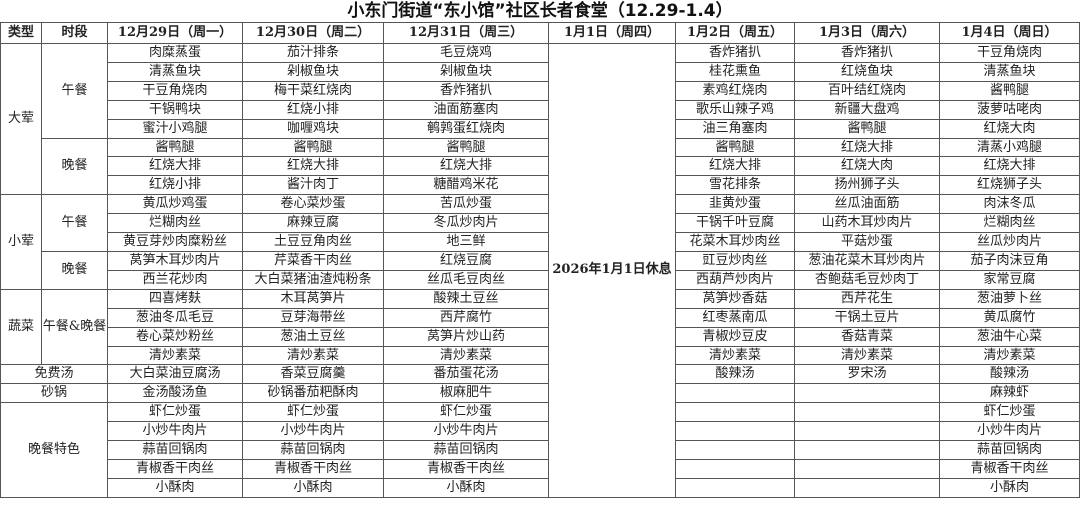 This screenshot has height=508, width=1080. What do you see at coordinates (175, 242) in the screenshot?
I see `dish-cell: 黄豆芽炒肉糜粉丝` at bounding box center [175, 242].